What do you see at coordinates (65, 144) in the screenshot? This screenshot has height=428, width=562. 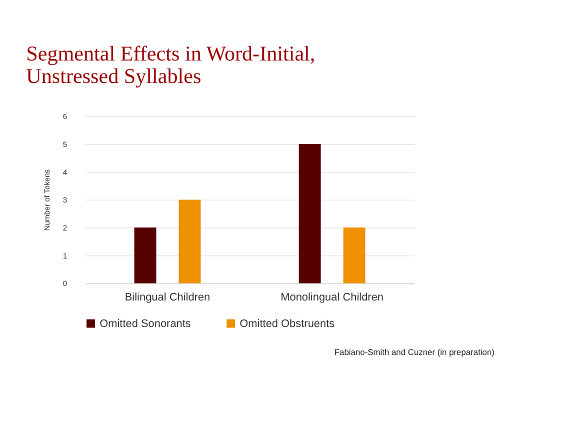 I see `y-tick-label: 5` at bounding box center [65, 144].